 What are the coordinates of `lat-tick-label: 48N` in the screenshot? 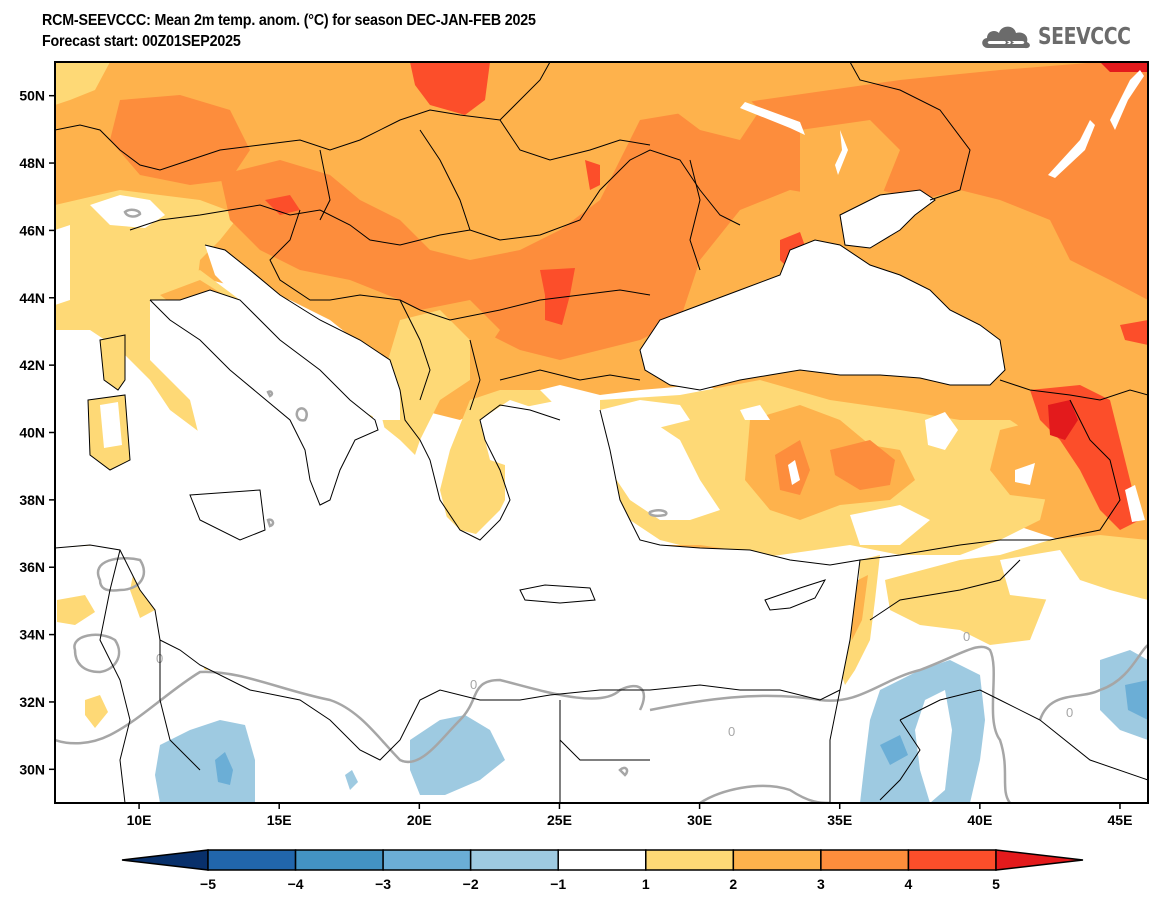 It's located at (32, 163).